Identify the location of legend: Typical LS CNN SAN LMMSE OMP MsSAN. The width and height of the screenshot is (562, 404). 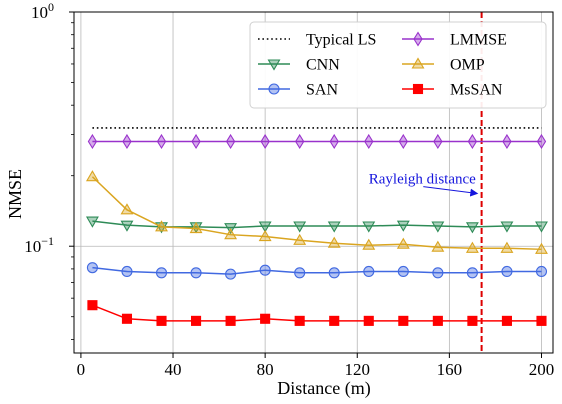
(398, 65).